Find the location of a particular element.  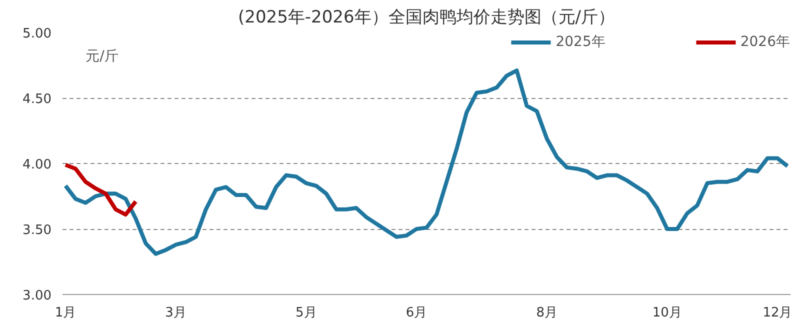

y-axis-title: 元/斤 is located at coordinates (102, 56).